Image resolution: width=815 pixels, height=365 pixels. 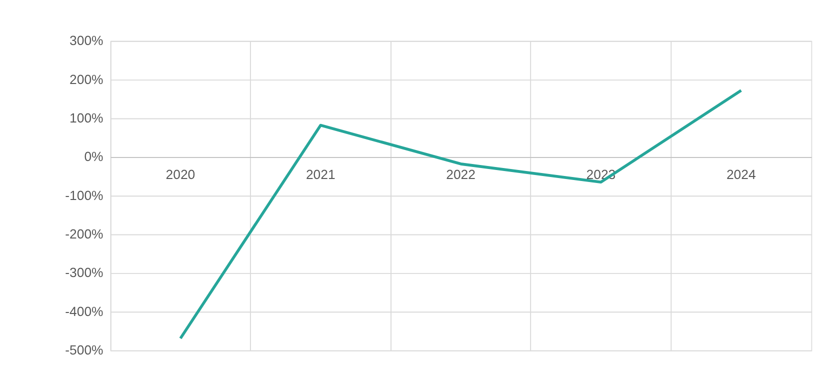 I want to click on y-tick-label: 200%, so click(x=87, y=79).